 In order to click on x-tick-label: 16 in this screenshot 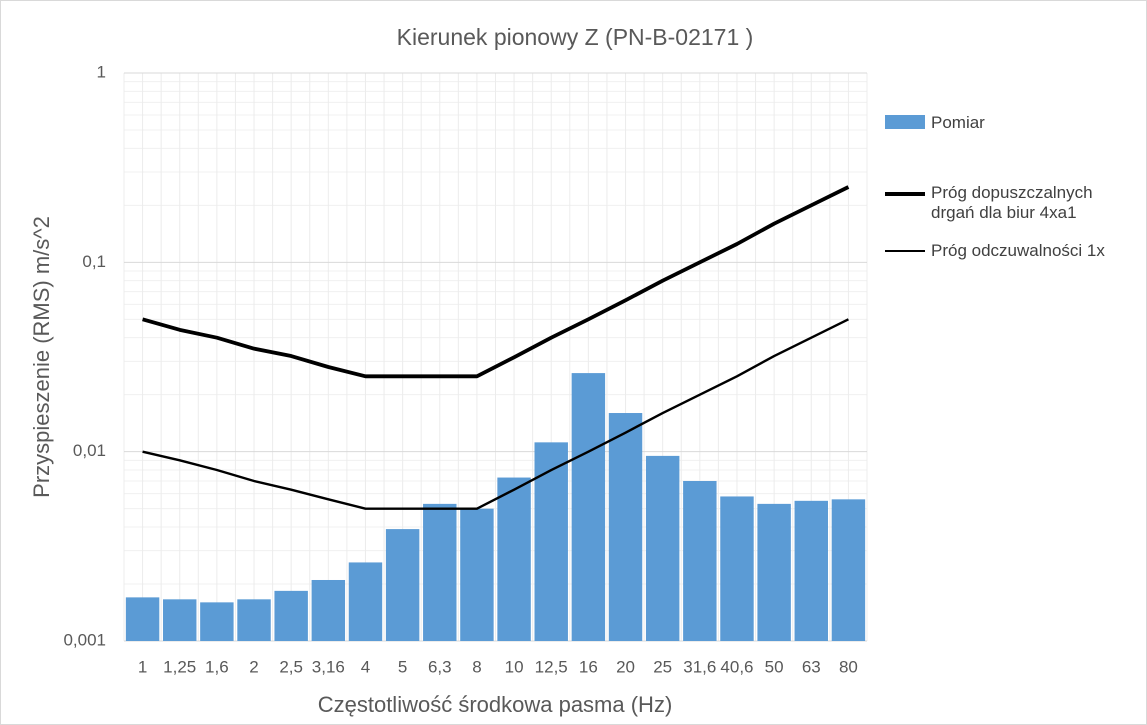, I will do `click(588, 666)`.